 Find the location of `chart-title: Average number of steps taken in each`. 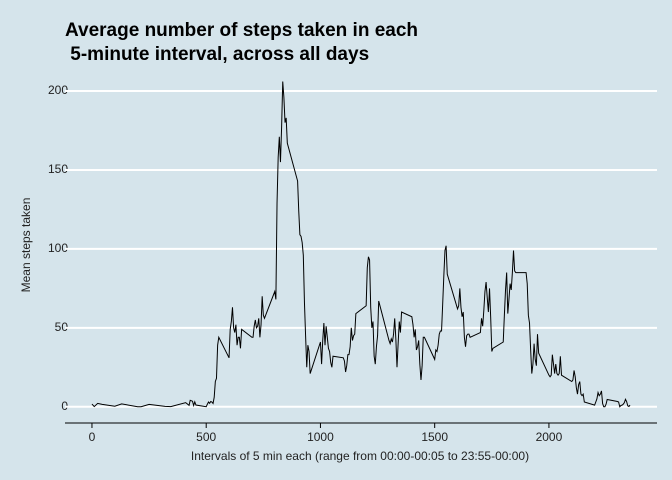

chart-title: Average number of steps taken in each is located at coordinates (241, 30).